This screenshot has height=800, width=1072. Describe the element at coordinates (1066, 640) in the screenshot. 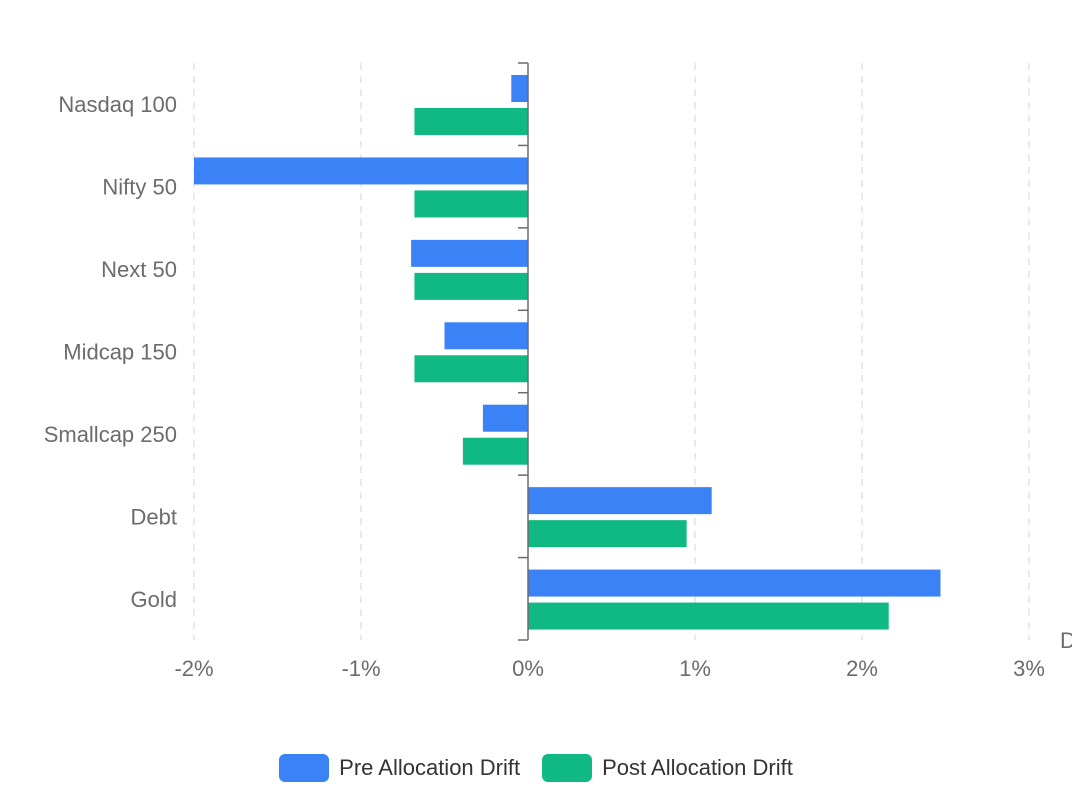

I see `x-axis-label: D` at that location.